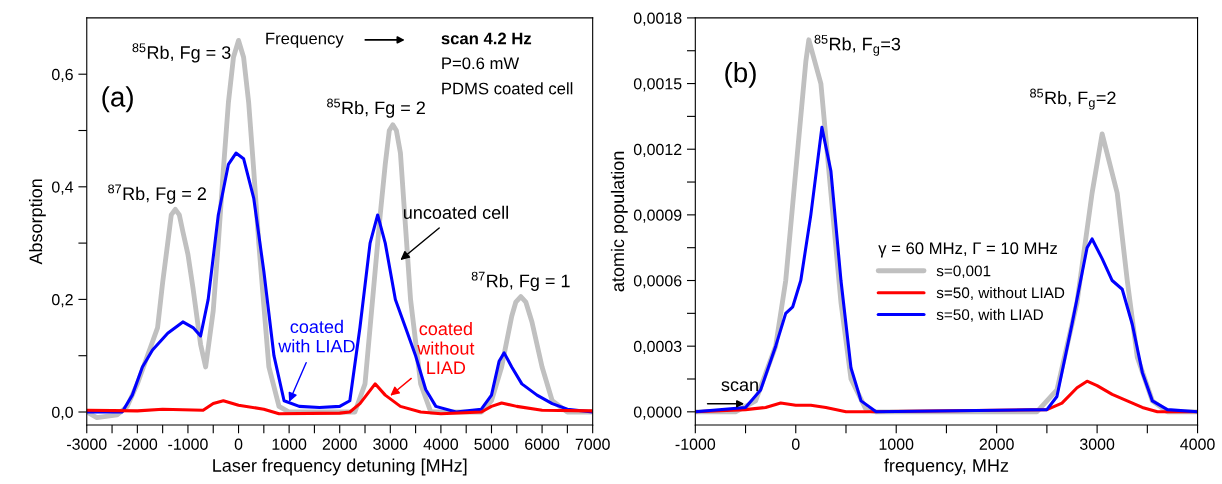 The width and height of the screenshot is (1222, 484). Describe the element at coordinates (963, 272) in the screenshot. I see `legend-label: s=0,001` at that location.